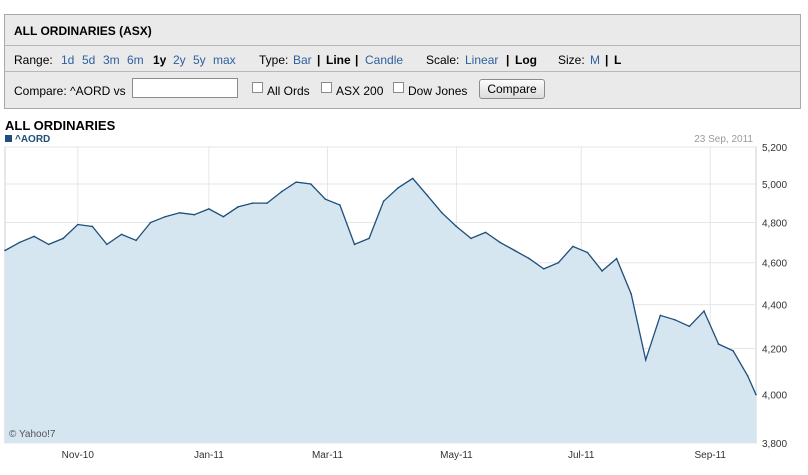 The height and width of the screenshot is (475, 808). I want to click on type-bar-link: Bar, so click(302, 60).